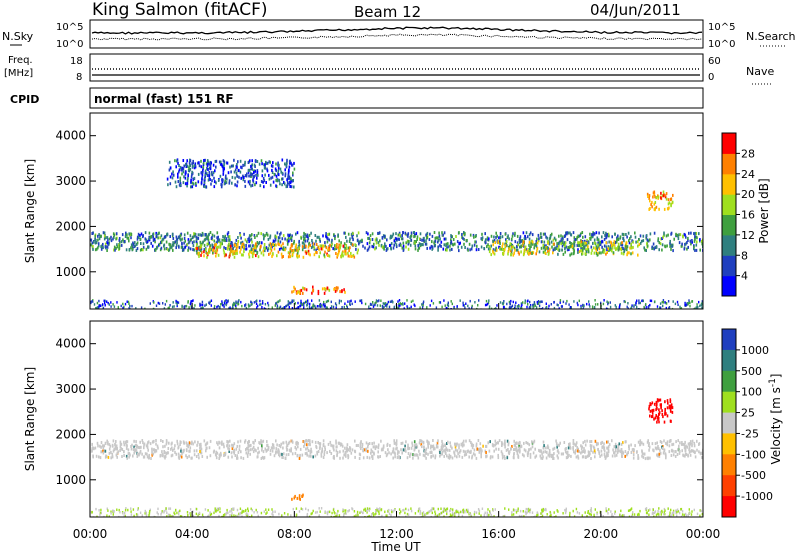 The image size is (800, 554). I want to click on nsky-label: N.Sky, so click(18, 36).